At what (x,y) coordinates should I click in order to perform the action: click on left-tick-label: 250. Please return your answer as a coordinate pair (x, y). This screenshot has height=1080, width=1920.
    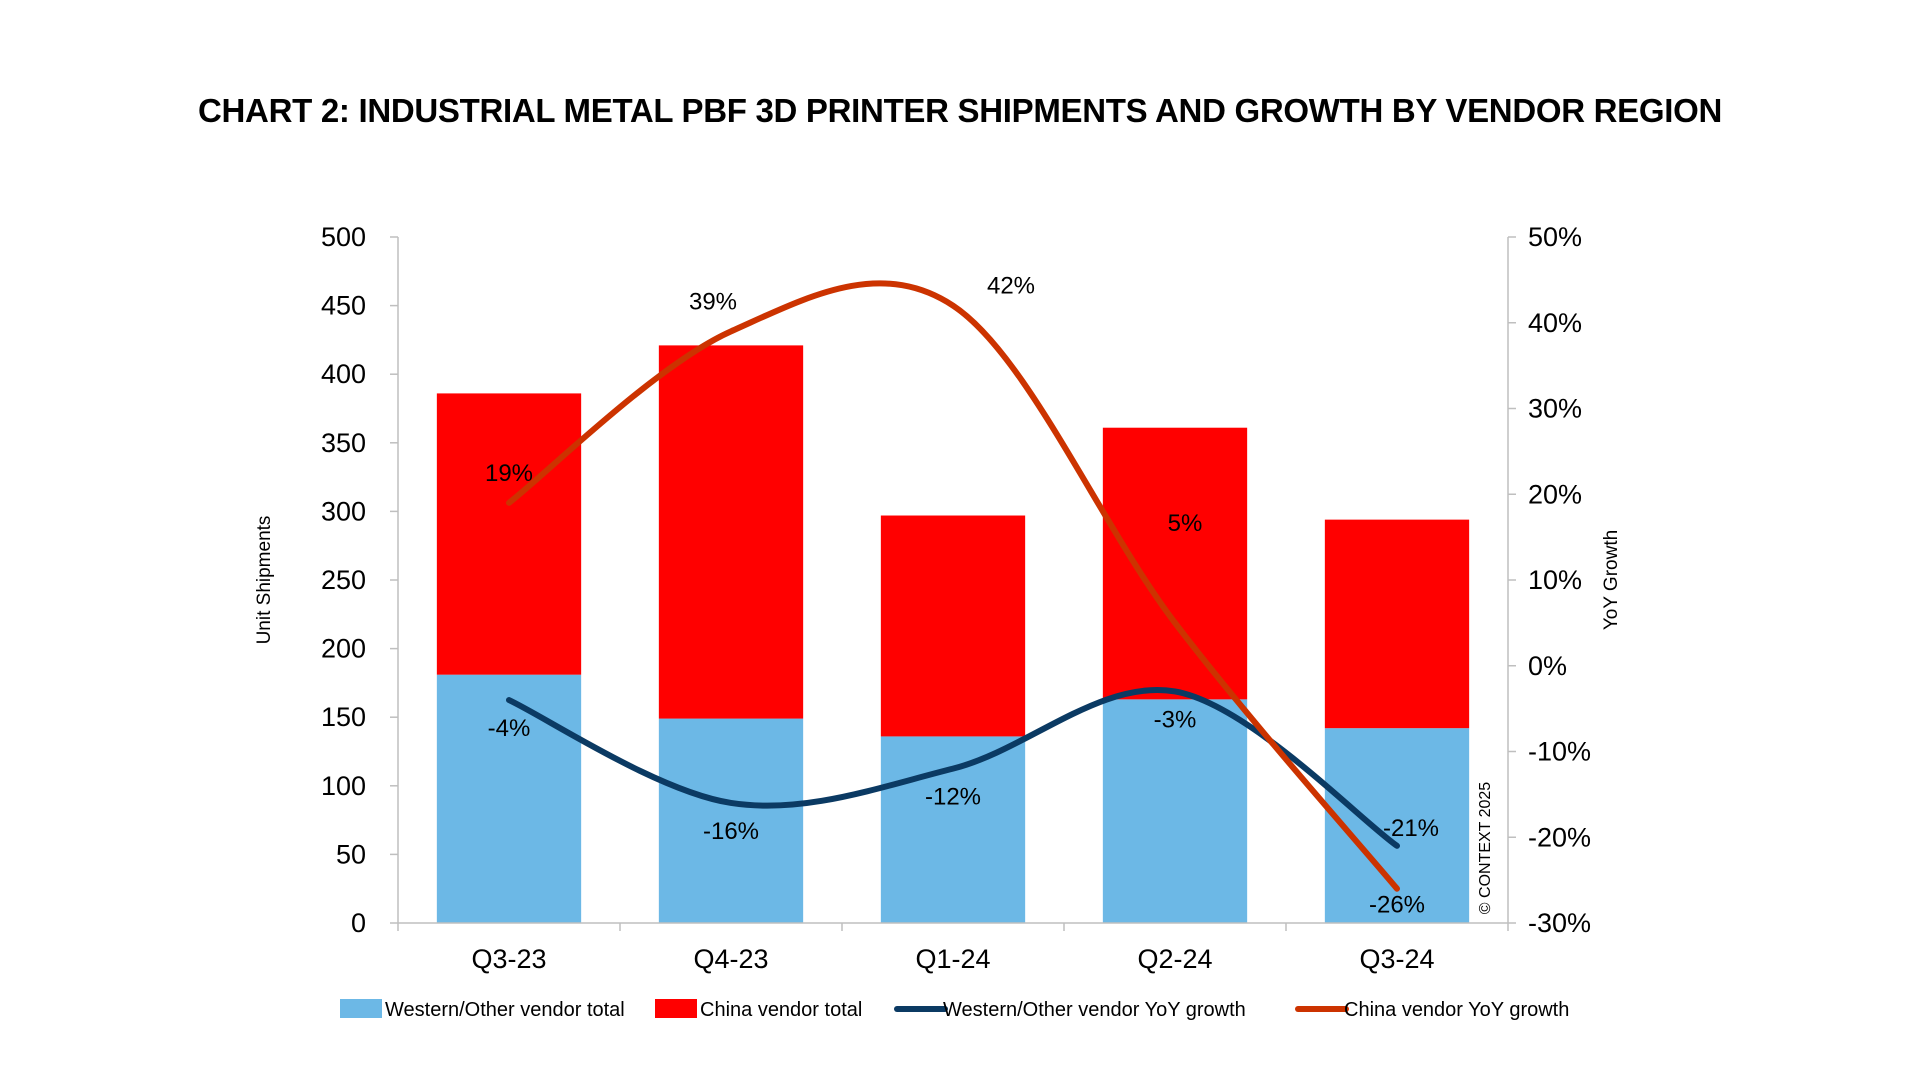
    Looking at the image, I should click on (343, 580).